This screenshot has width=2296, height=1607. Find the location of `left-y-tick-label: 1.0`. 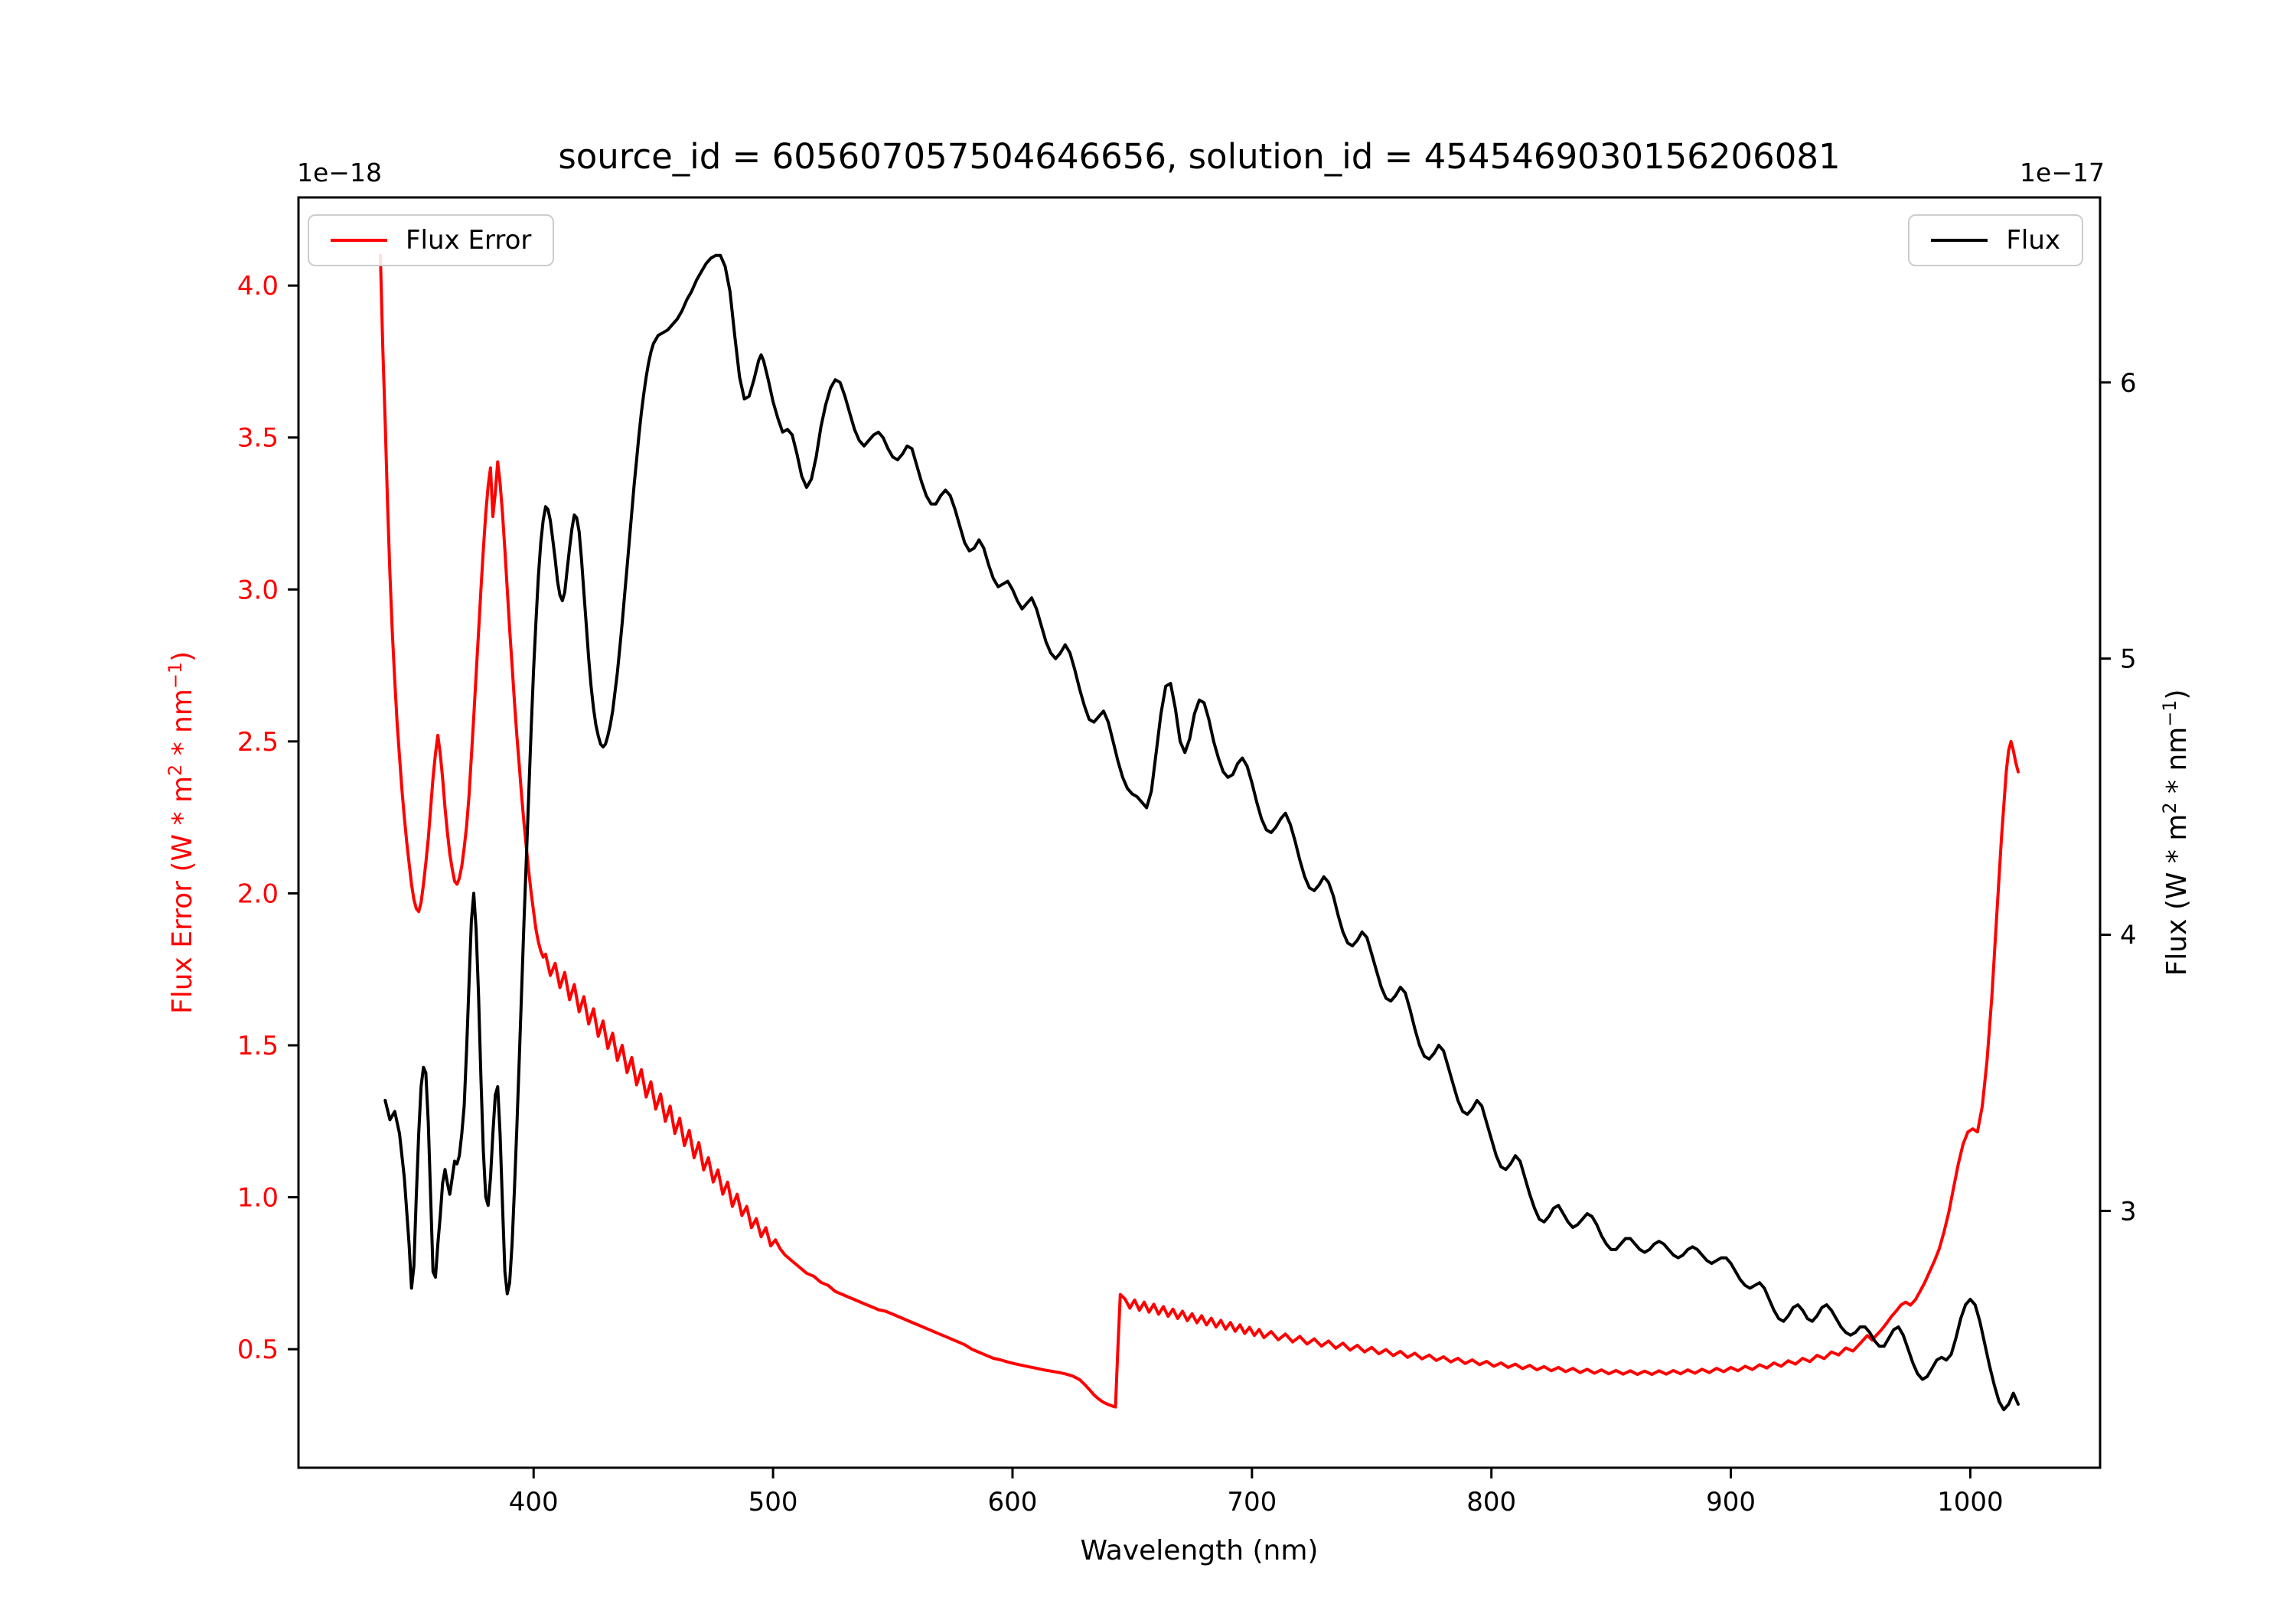

left-y-tick-label: 1.0 is located at coordinates (258, 1198).